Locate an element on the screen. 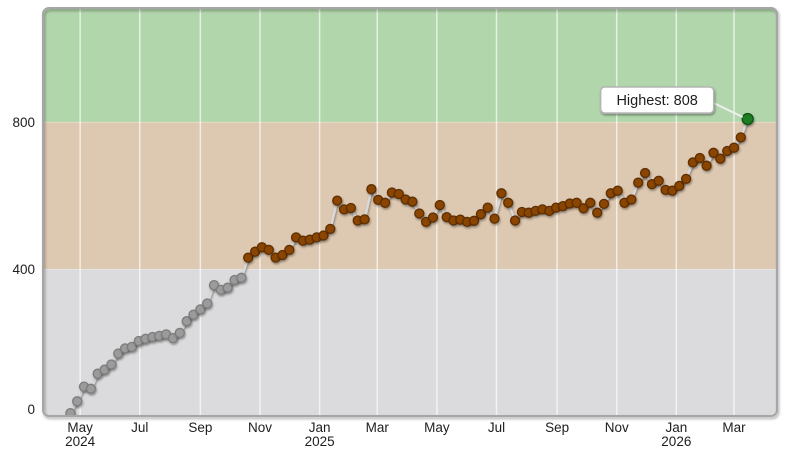 This screenshot has width=786, height=455. annotation-label: Highest: 808 is located at coordinates (656, 101).